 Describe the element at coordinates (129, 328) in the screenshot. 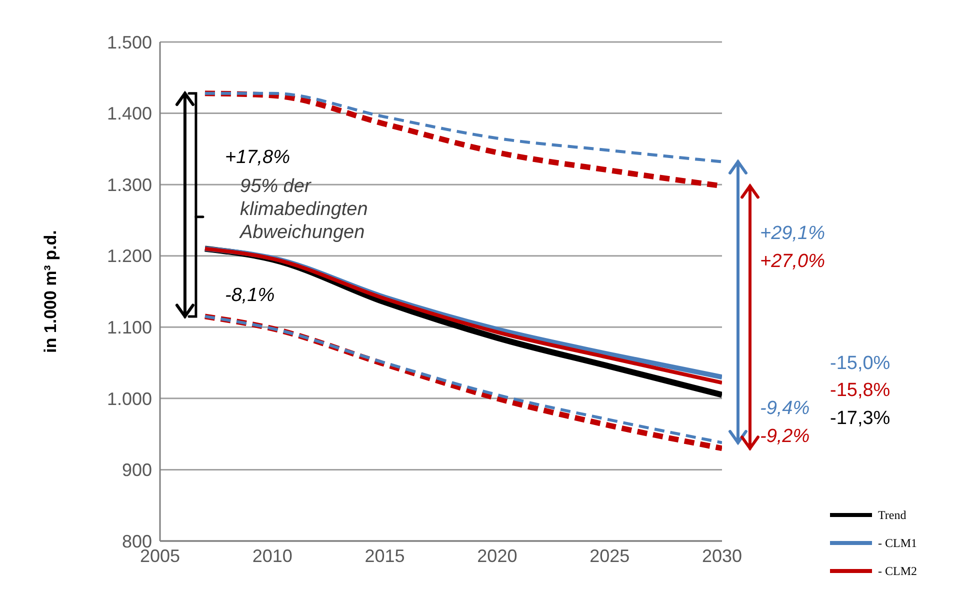

I see `y-tick-label: 1.100` at that location.